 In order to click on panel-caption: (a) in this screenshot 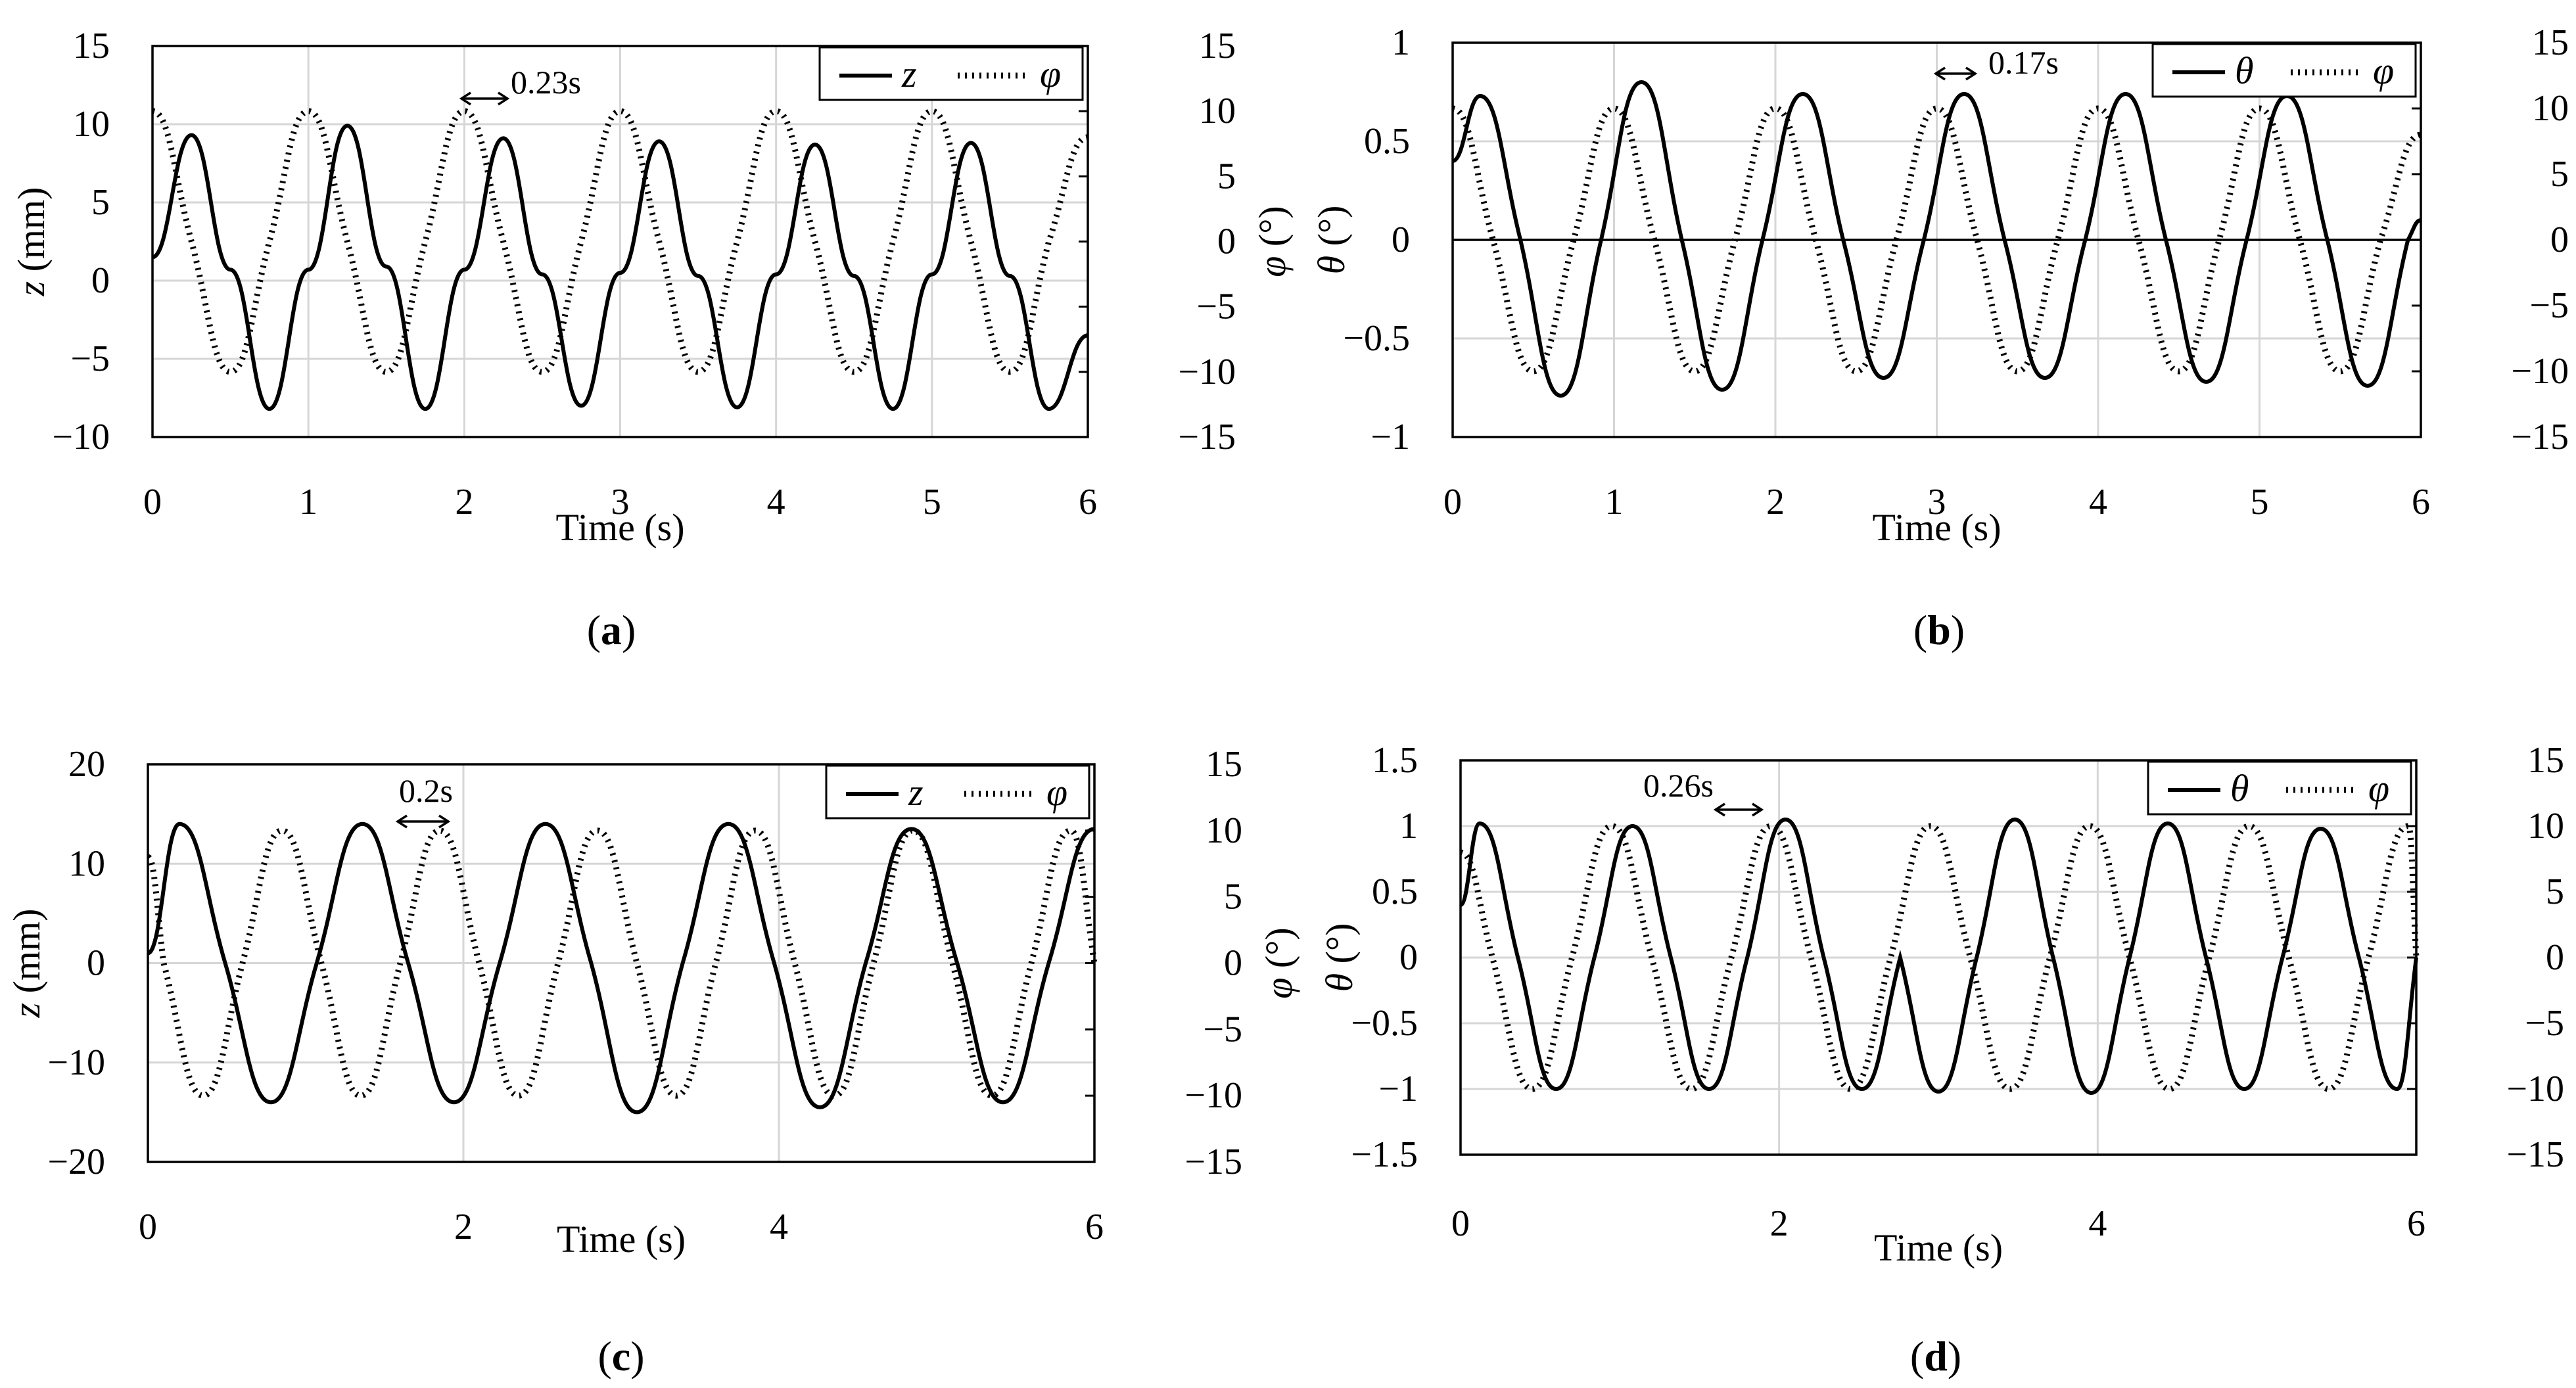, I will do `click(611, 630)`.